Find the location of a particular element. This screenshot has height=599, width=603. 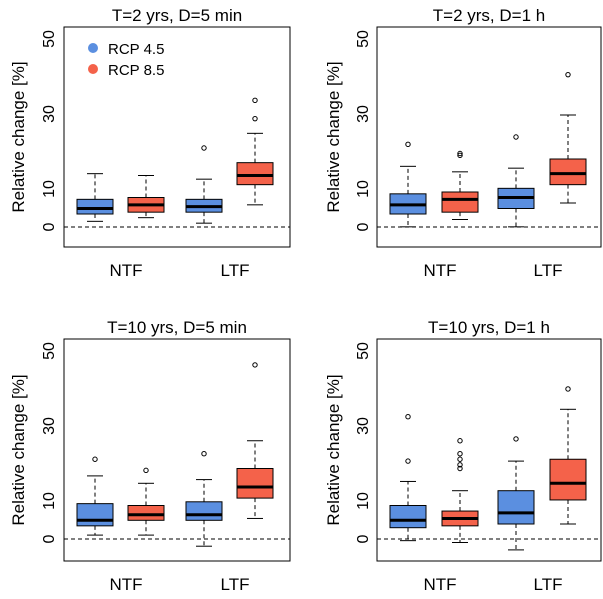

legend-marker-rcp45 is located at coordinates (93, 48).